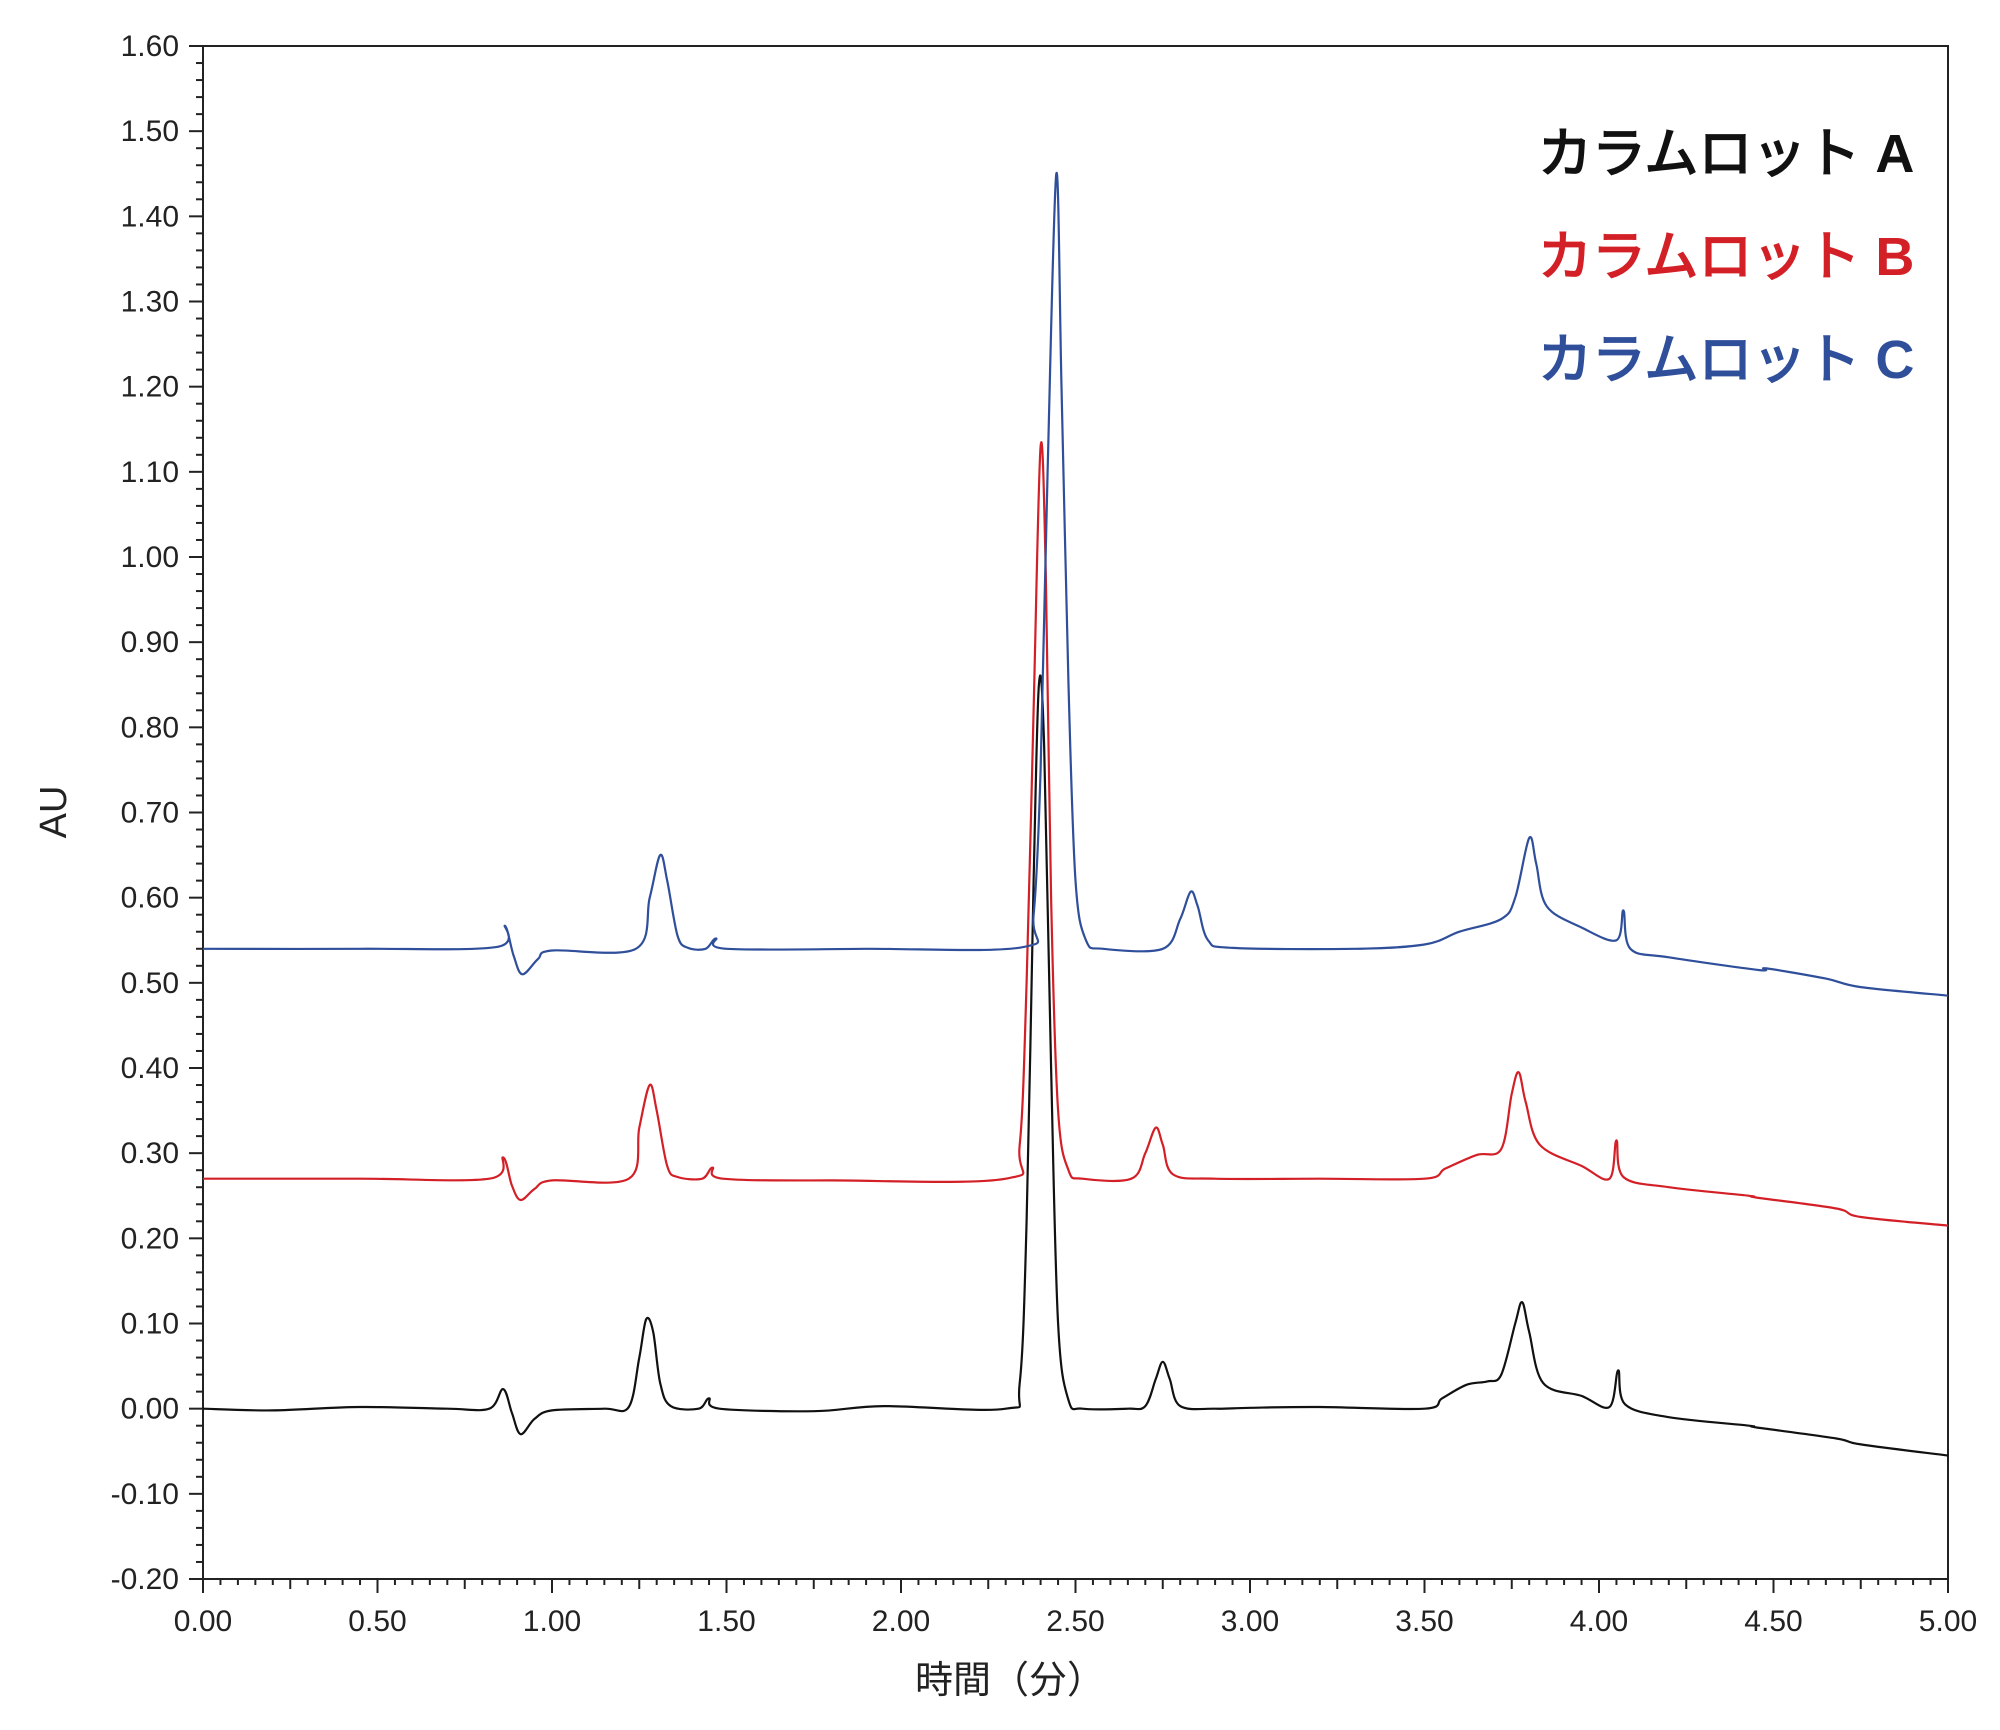  What do you see at coordinates (150, 302) in the screenshot?
I see `y-tick-label: 1.30` at bounding box center [150, 302].